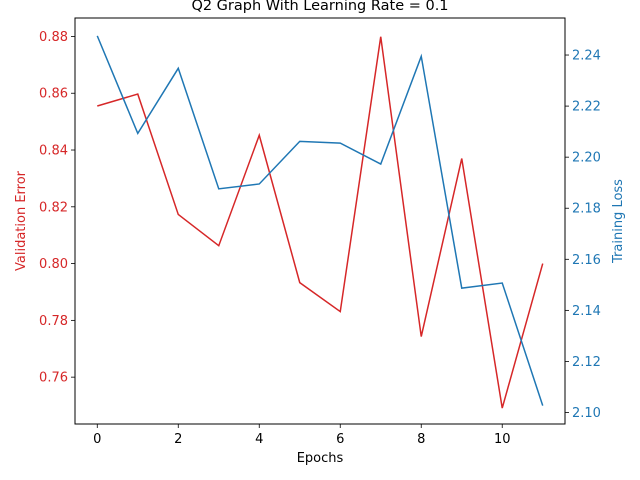 Image resolution: width=640 pixels, height=480 pixels. What do you see at coordinates (319, 7) in the screenshot?
I see `chart-title: Q2 Graph With Learning Rate = 0.1` at bounding box center [319, 7].